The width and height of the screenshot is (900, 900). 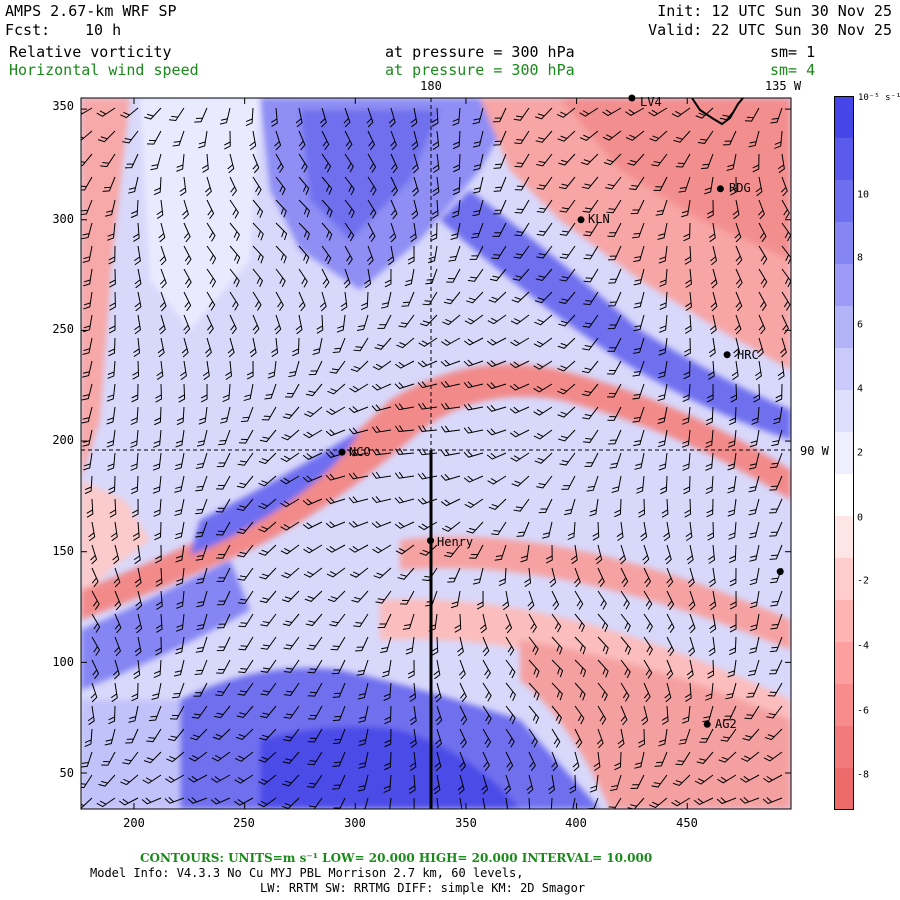 What do you see at coordinates (783, 86) in the screenshot?
I see `meridian-135w-label: 135 W` at bounding box center [783, 86].